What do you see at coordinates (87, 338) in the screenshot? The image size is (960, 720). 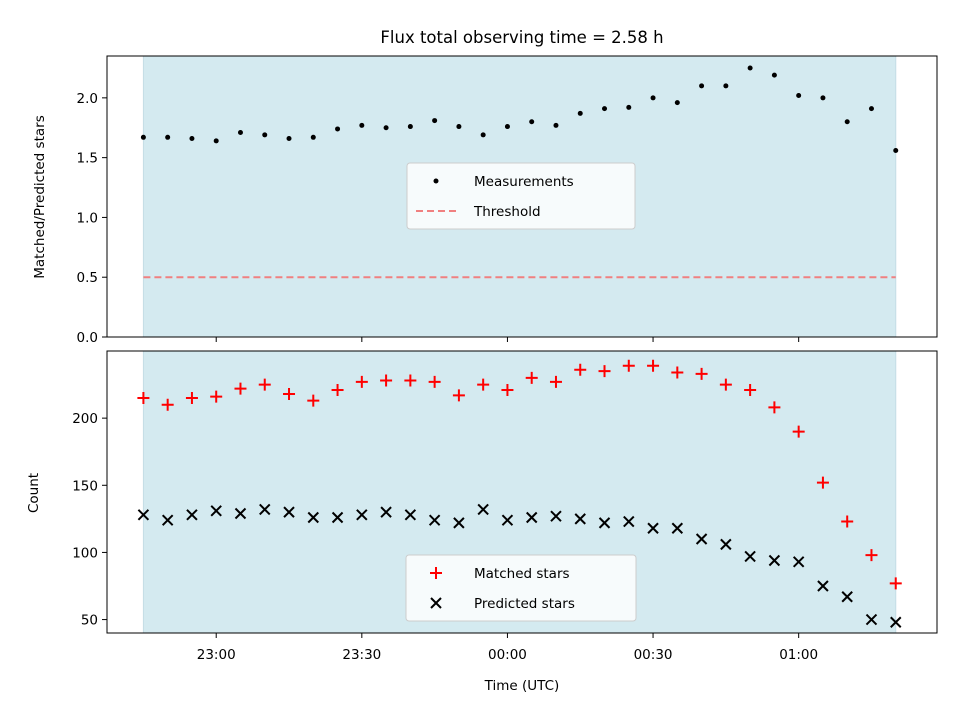 I see `top-y-tick-label: 0.0` at bounding box center [87, 338].